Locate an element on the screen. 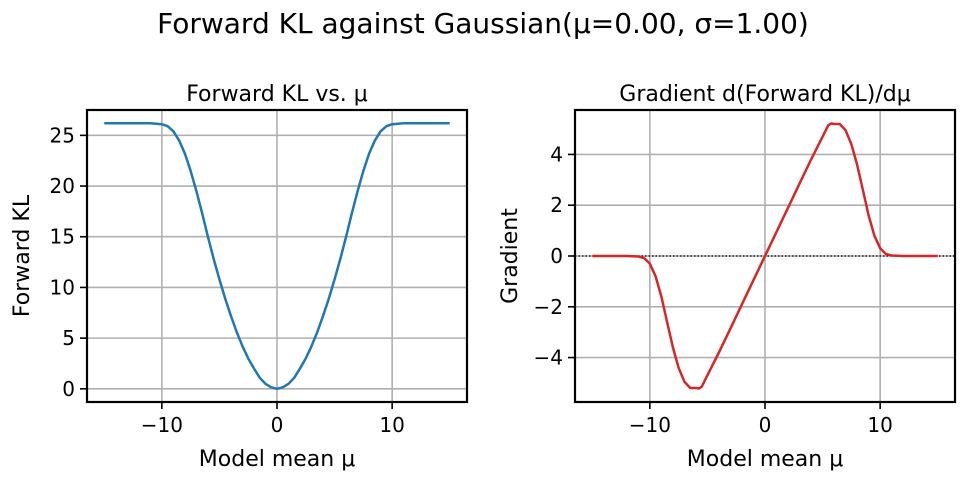  y-tick-label: −4 is located at coordinates (548, 358).